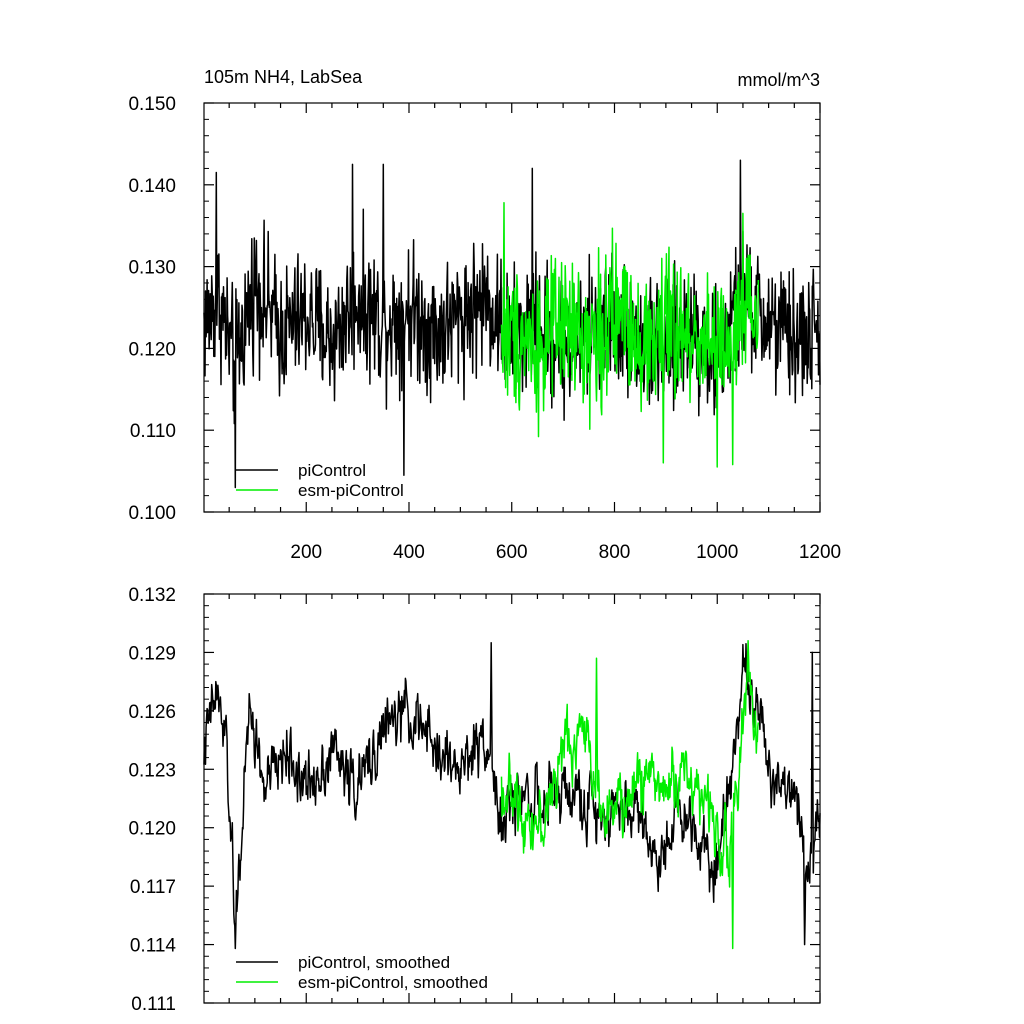 The height and width of the screenshot is (1024, 1024). What do you see at coordinates (512, 552) in the screenshot?
I see `x-tick-label: 600` at bounding box center [512, 552].